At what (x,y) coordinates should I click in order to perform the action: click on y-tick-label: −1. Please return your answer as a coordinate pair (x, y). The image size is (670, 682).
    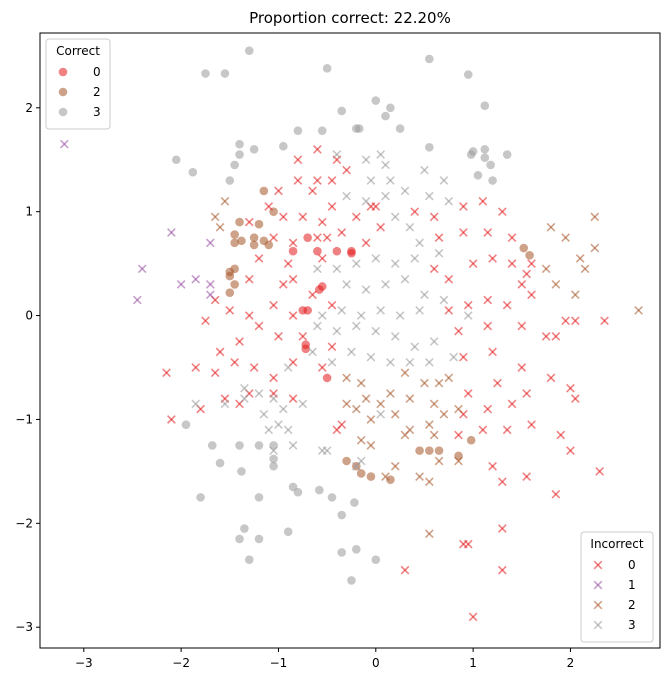
    Looking at the image, I should click on (24, 419).